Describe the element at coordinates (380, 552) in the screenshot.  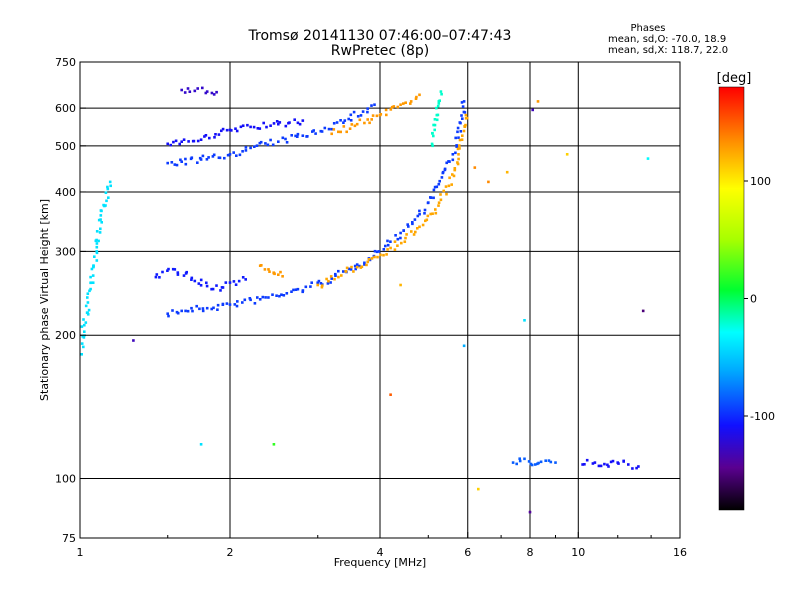
I see `x-tick-label: 4` at that location.